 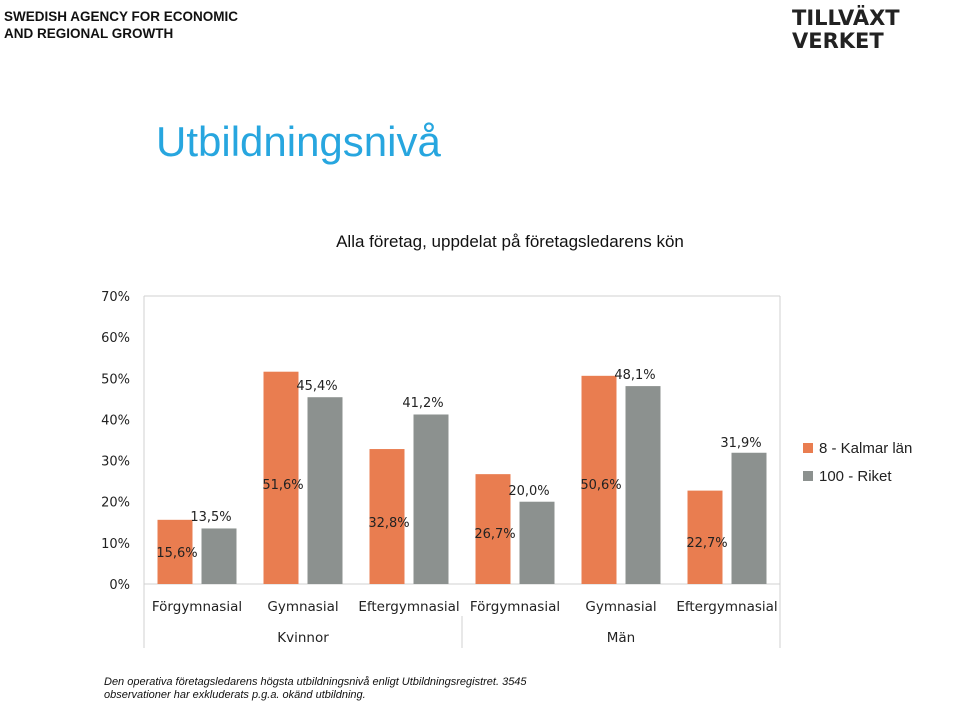 I want to click on agency-name-line2: AND REGIONAL GROWTH, so click(x=89, y=33).